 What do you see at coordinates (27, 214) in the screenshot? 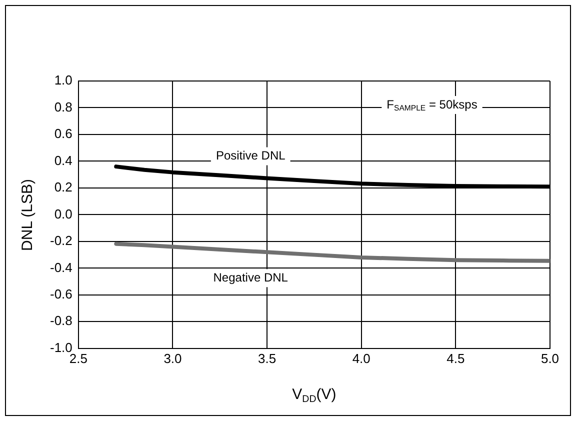
I see `y-axis-title: DNL (LSB)` at bounding box center [27, 214].